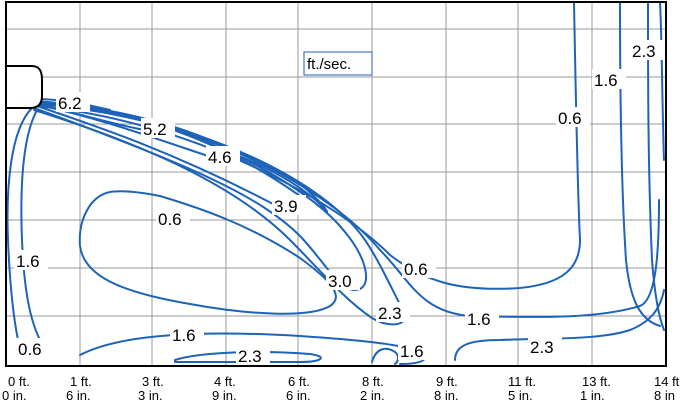 The image size is (681, 415). Describe the element at coordinates (81, 381) in the screenshot. I see `x-tick-label: 1 ft.` at that location.